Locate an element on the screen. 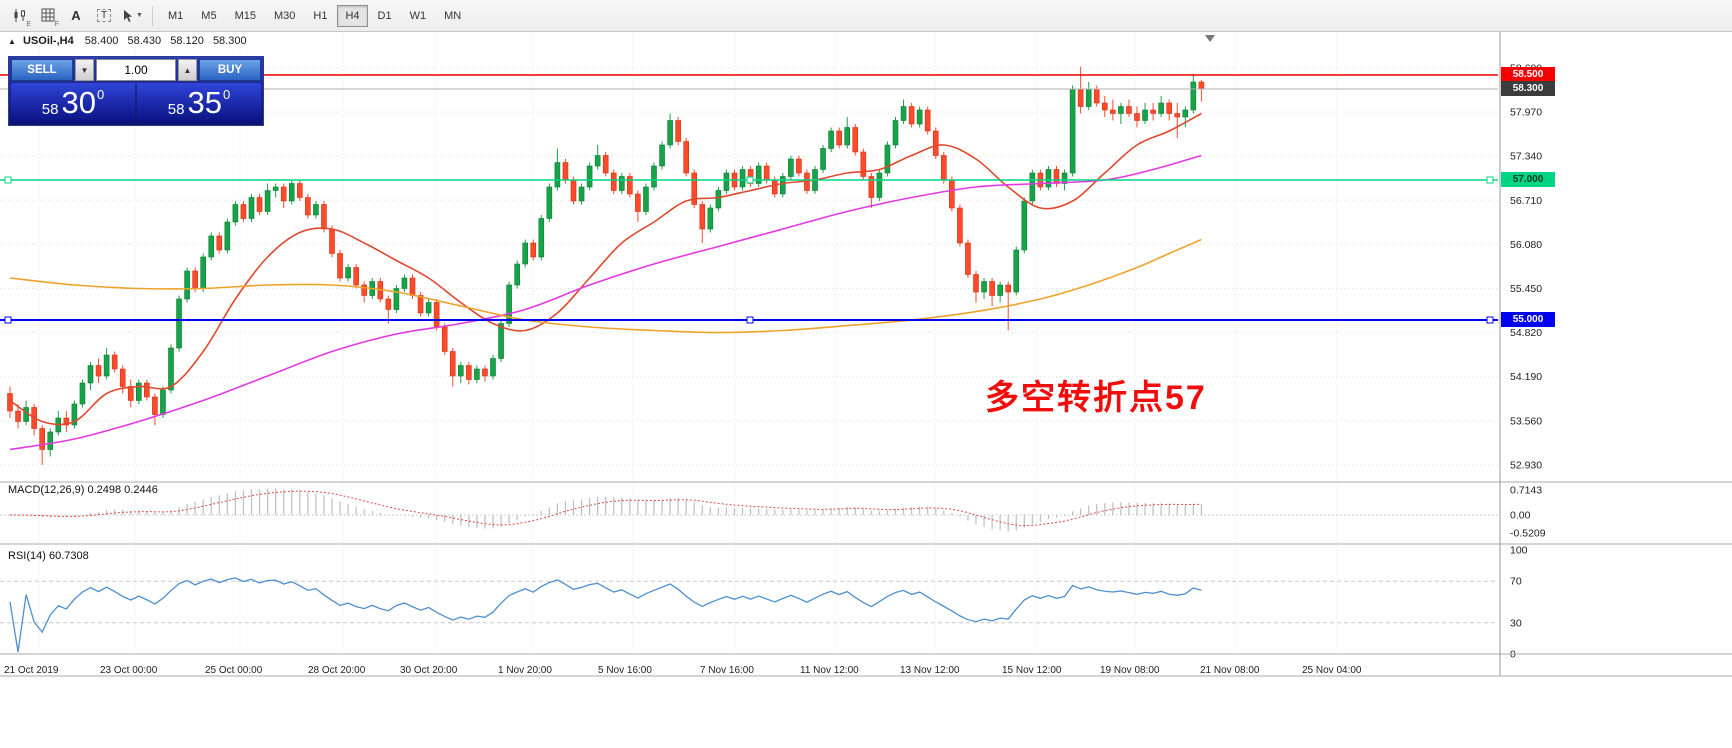 This screenshot has height=748, width=1732. svg-text: 23 Oct 00:00 is located at coordinates (129, 670).